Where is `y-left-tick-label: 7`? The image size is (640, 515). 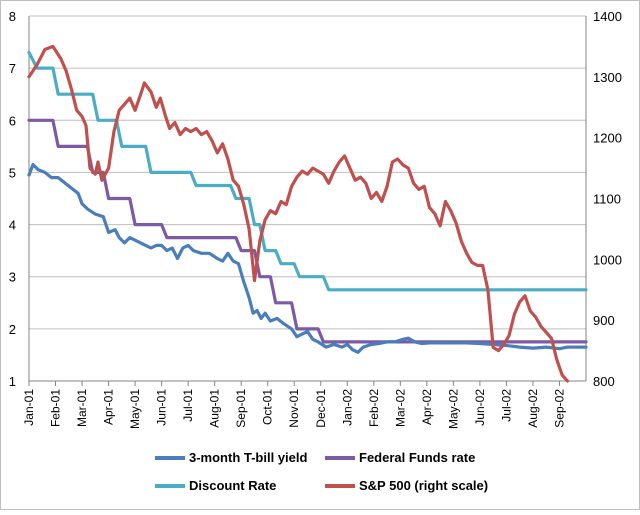
y-left-tick-label: 7 is located at coordinates (12, 68).